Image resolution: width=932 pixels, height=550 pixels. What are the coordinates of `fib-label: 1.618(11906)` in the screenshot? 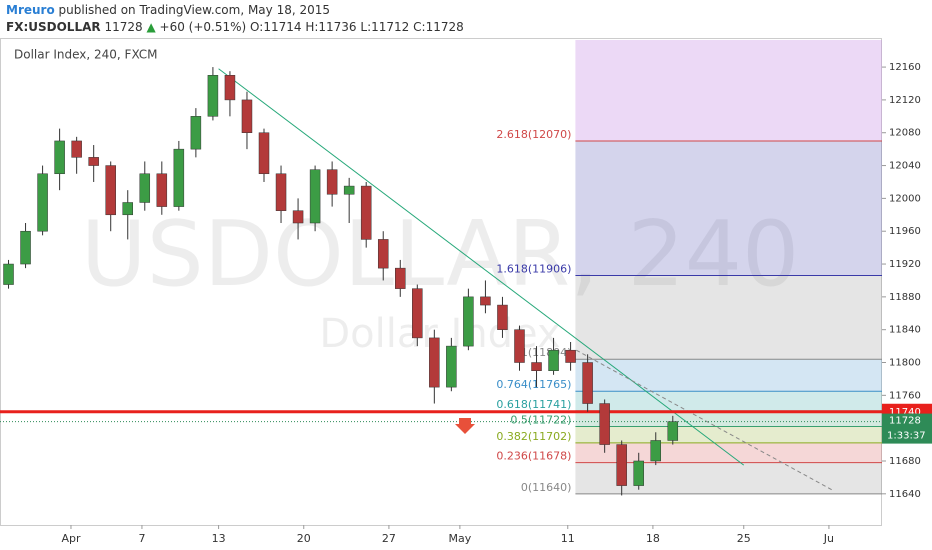 It's located at (533, 269).